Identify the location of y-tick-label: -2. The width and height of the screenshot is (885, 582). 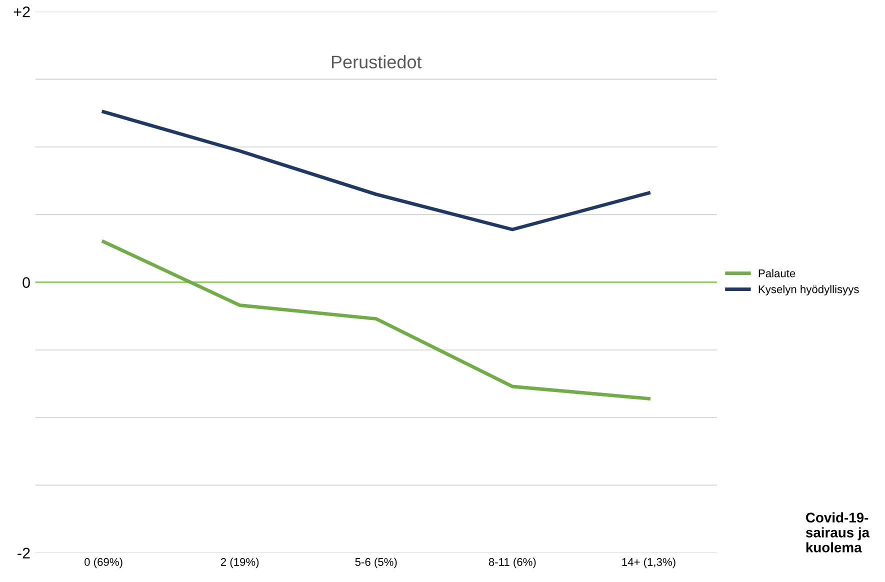
(24, 553).